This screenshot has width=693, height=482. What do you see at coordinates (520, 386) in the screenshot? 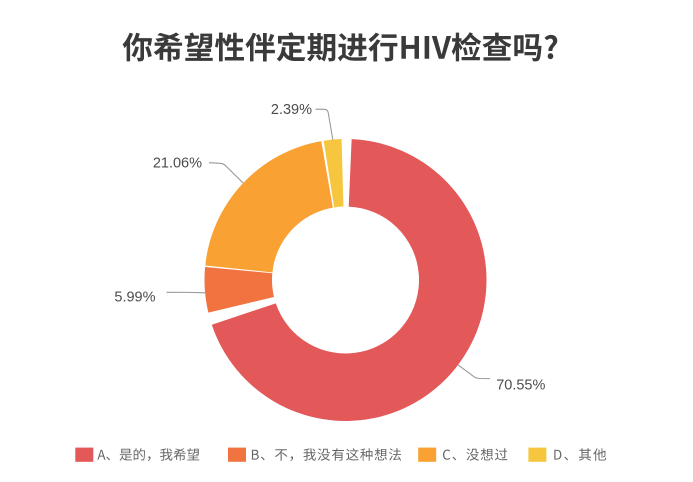
I see `svg-text: 70.55%` at bounding box center [520, 386].